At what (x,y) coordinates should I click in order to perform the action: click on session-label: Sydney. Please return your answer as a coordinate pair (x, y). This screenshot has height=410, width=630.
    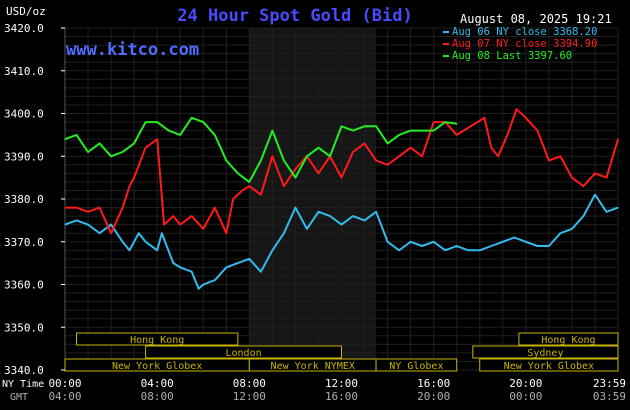
    Looking at the image, I should click on (545, 353).